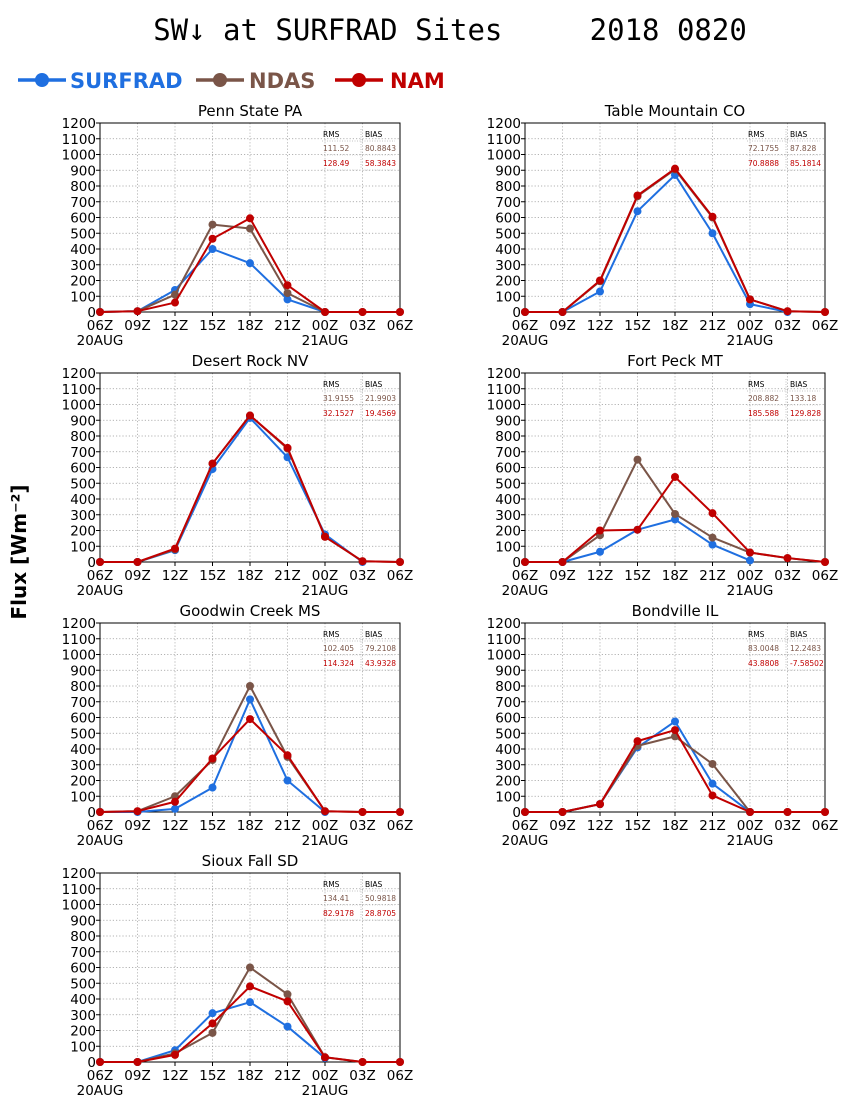 This screenshot has height=1100, width=850. I want to click on stats-rms-nam: 128.49, so click(336, 163).